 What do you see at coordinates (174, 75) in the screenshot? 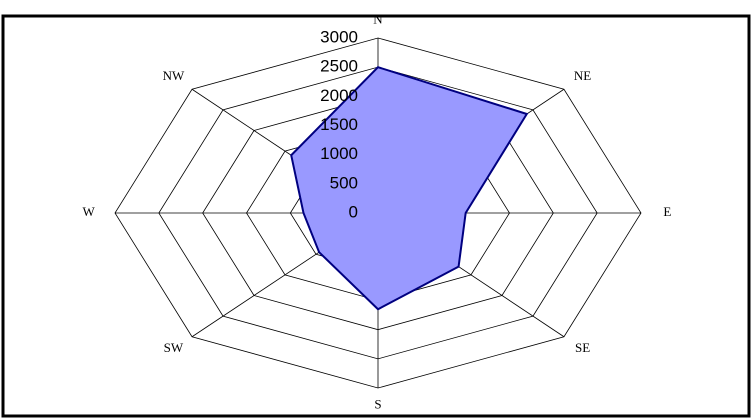
I see `category-label: NW` at bounding box center [174, 75].